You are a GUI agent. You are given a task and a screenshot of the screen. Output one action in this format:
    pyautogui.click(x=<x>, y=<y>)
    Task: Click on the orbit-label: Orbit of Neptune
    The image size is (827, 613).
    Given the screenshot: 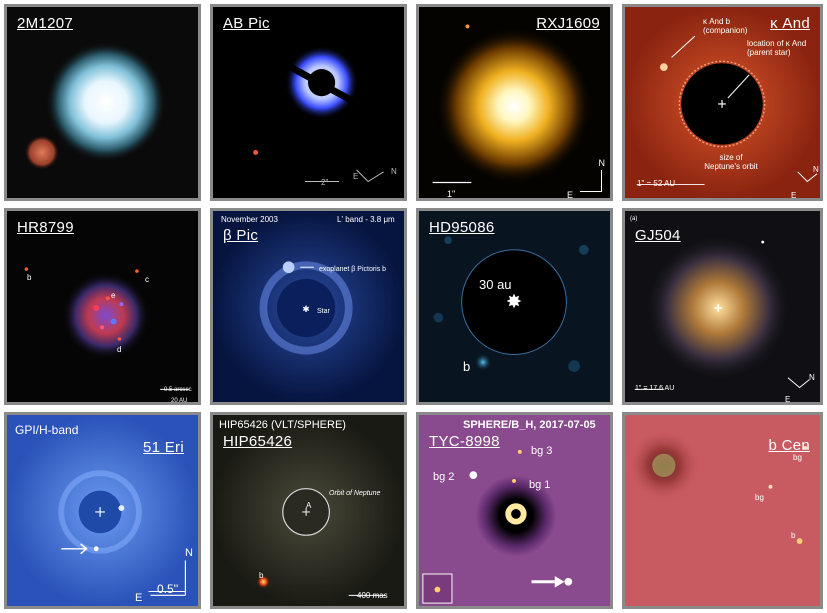 What is the action you would take?
    pyautogui.click(x=355, y=493)
    